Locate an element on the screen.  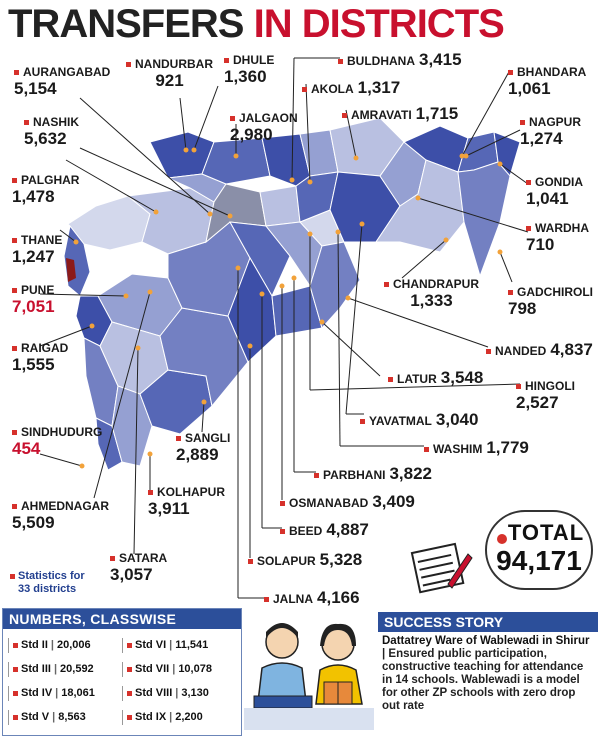
district-label-raigad: RAIGAD 1,555 is located at coordinates (40, 358).